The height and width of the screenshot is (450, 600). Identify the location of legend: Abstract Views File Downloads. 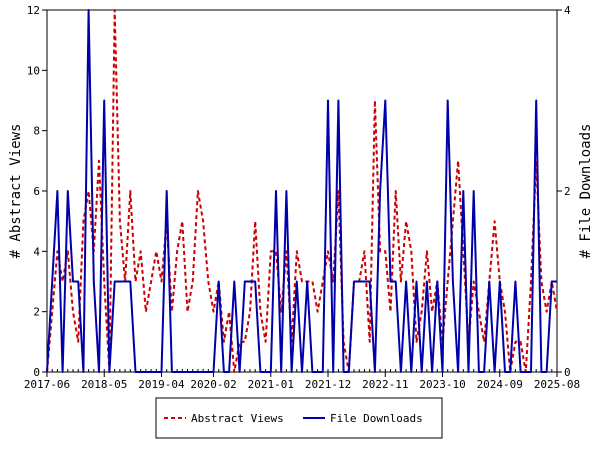
(299, 418).